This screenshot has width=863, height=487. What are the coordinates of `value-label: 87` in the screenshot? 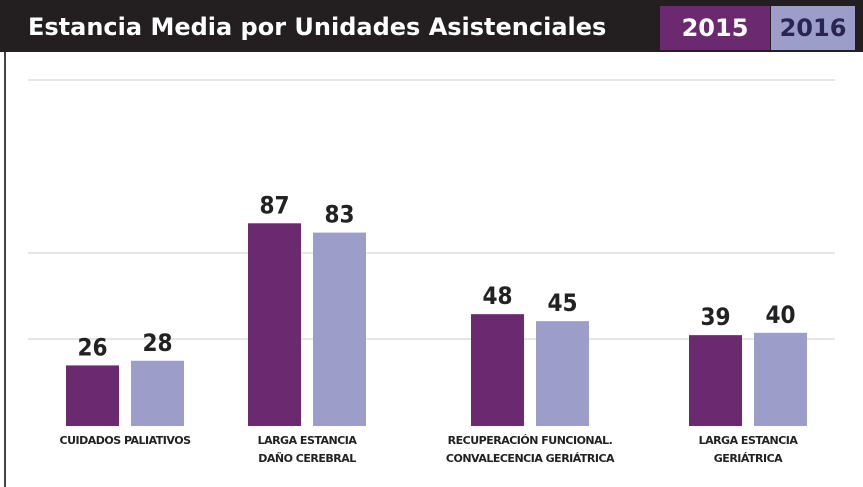 It's located at (274, 205).